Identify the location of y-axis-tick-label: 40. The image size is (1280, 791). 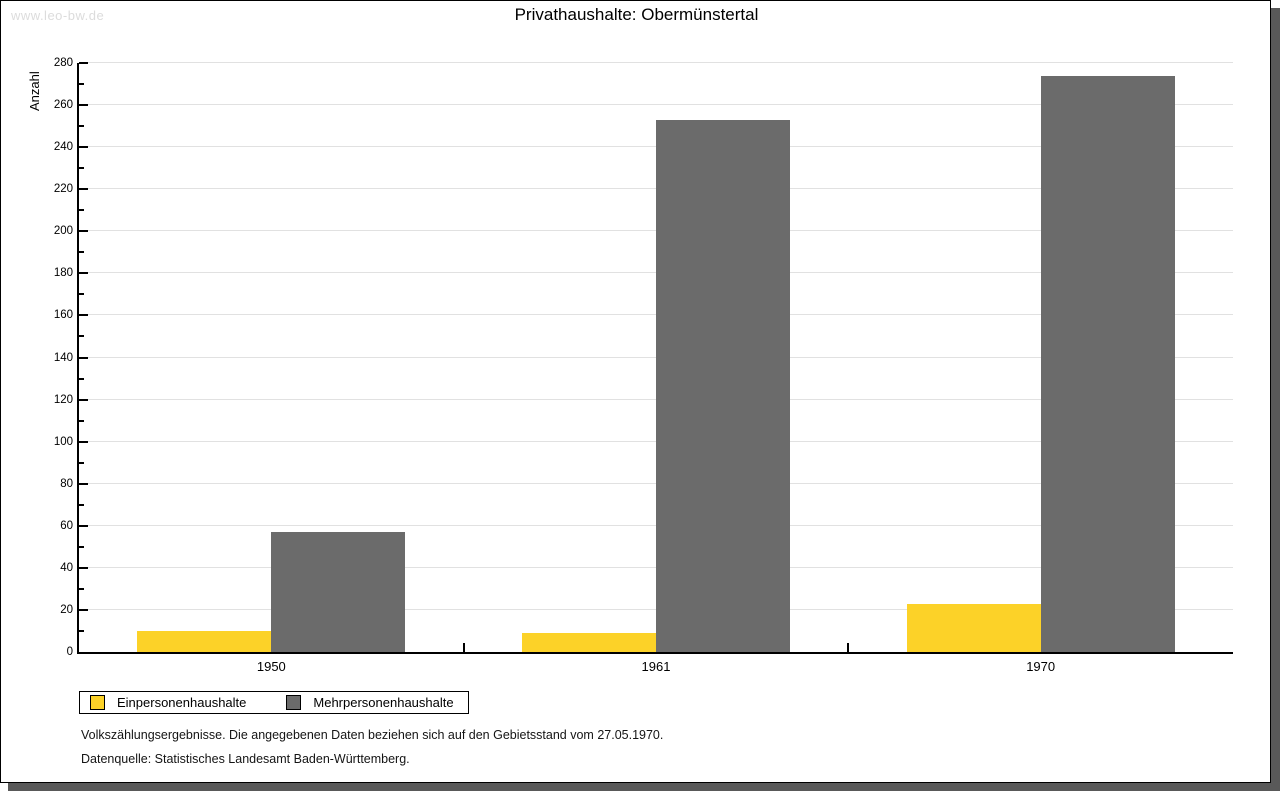
(66, 567).